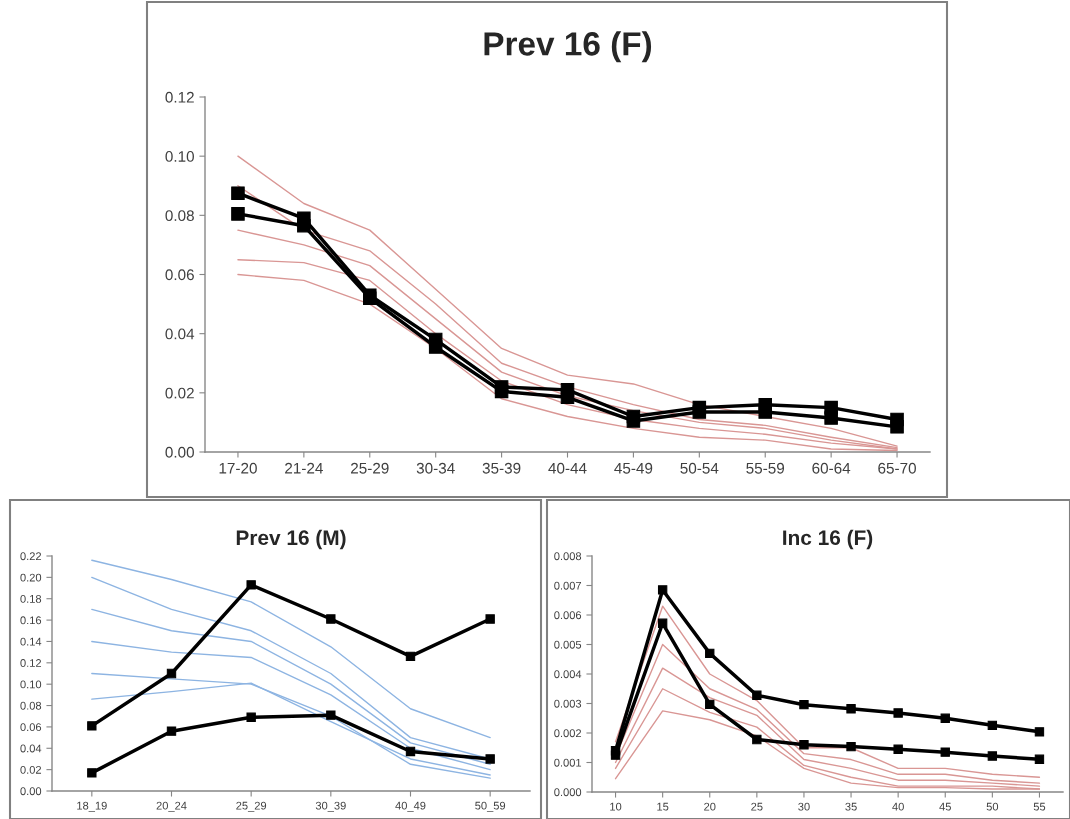  I want to click on y-tick-label: 0.006, so click(568, 615).